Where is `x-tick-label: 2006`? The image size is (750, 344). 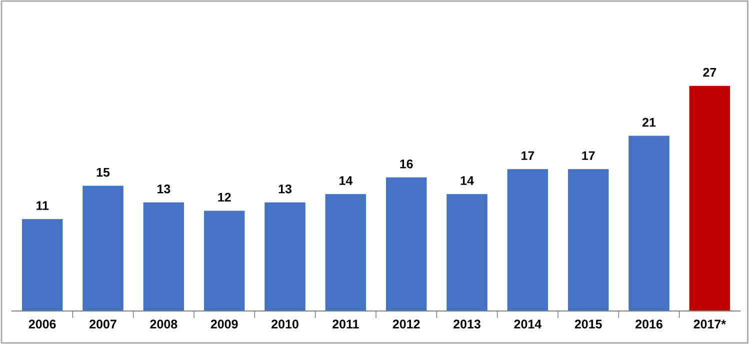
x-tick-label: 2006 is located at coordinates (42, 324).